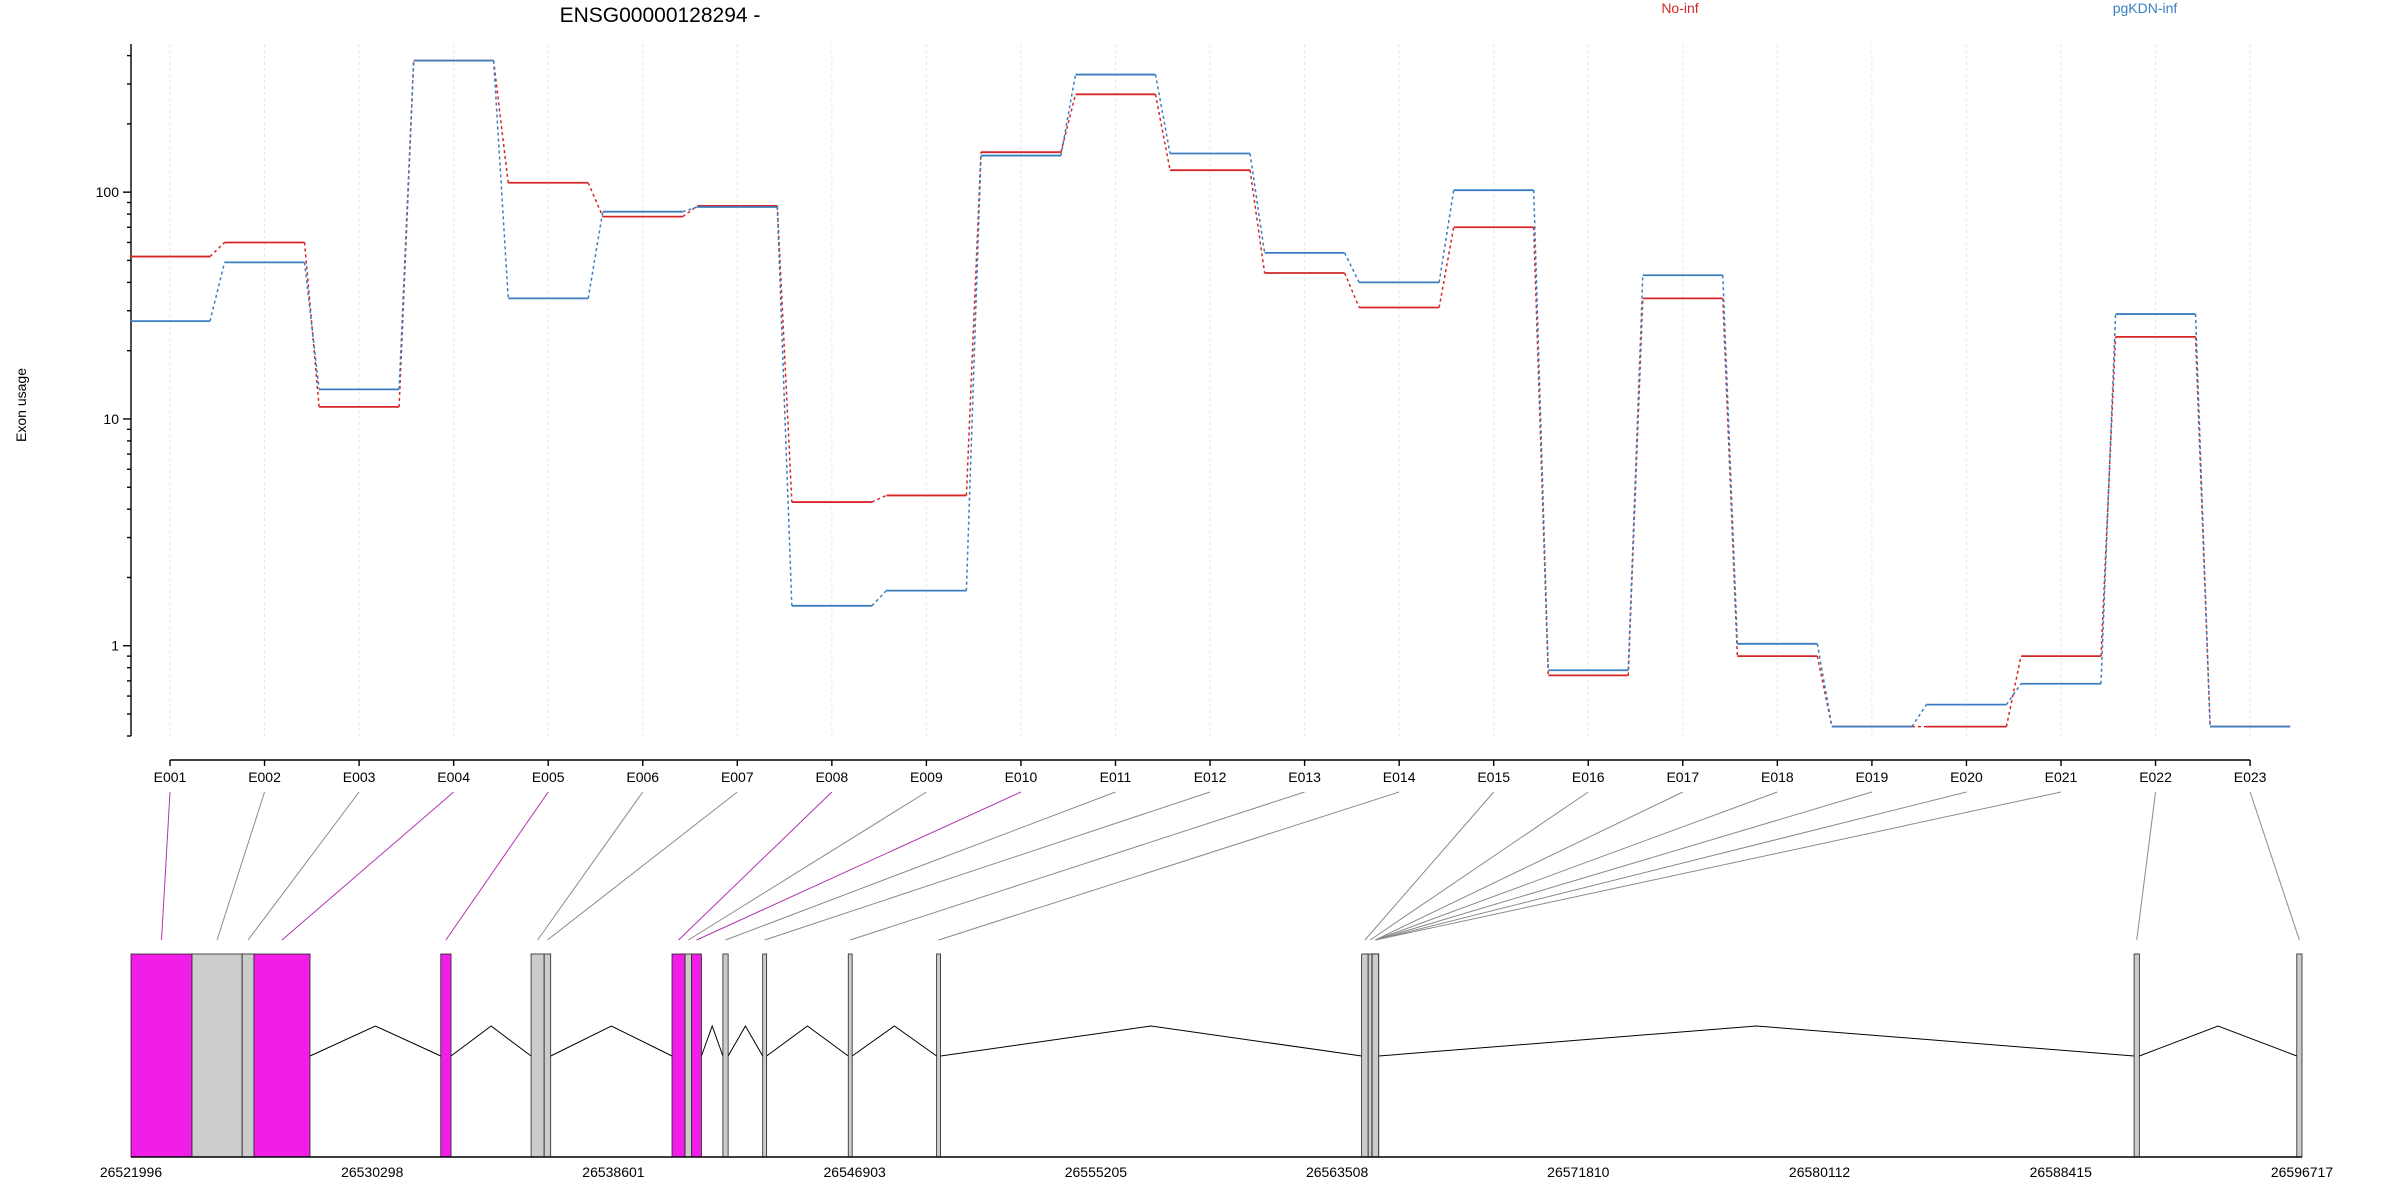 This screenshot has width=2400, height=1200. I want to click on genomic-tick-label: 26546903, so click(855, 1172).